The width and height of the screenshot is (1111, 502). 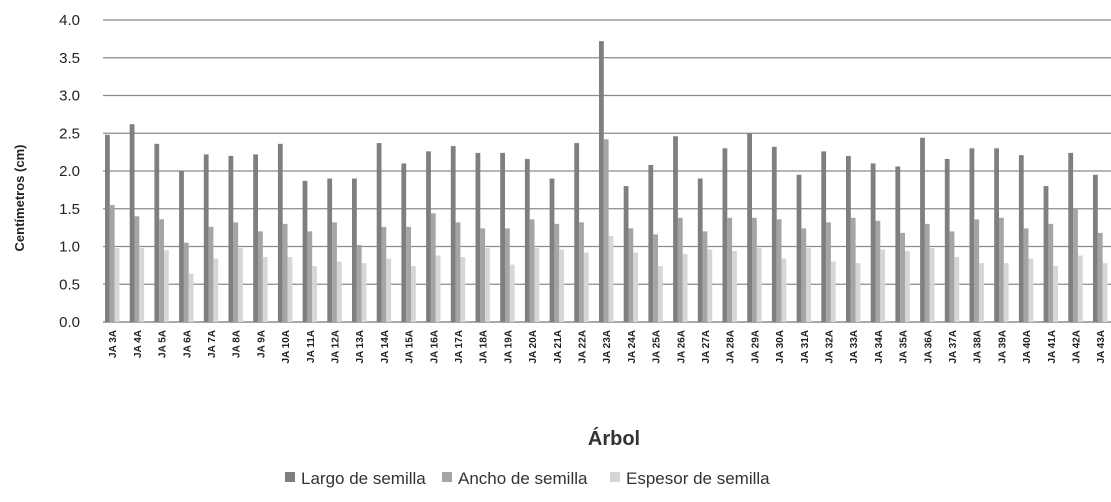 What do you see at coordinates (410, 347) in the screenshot?
I see `x-tick-label: JA 15A` at bounding box center [410, 347].